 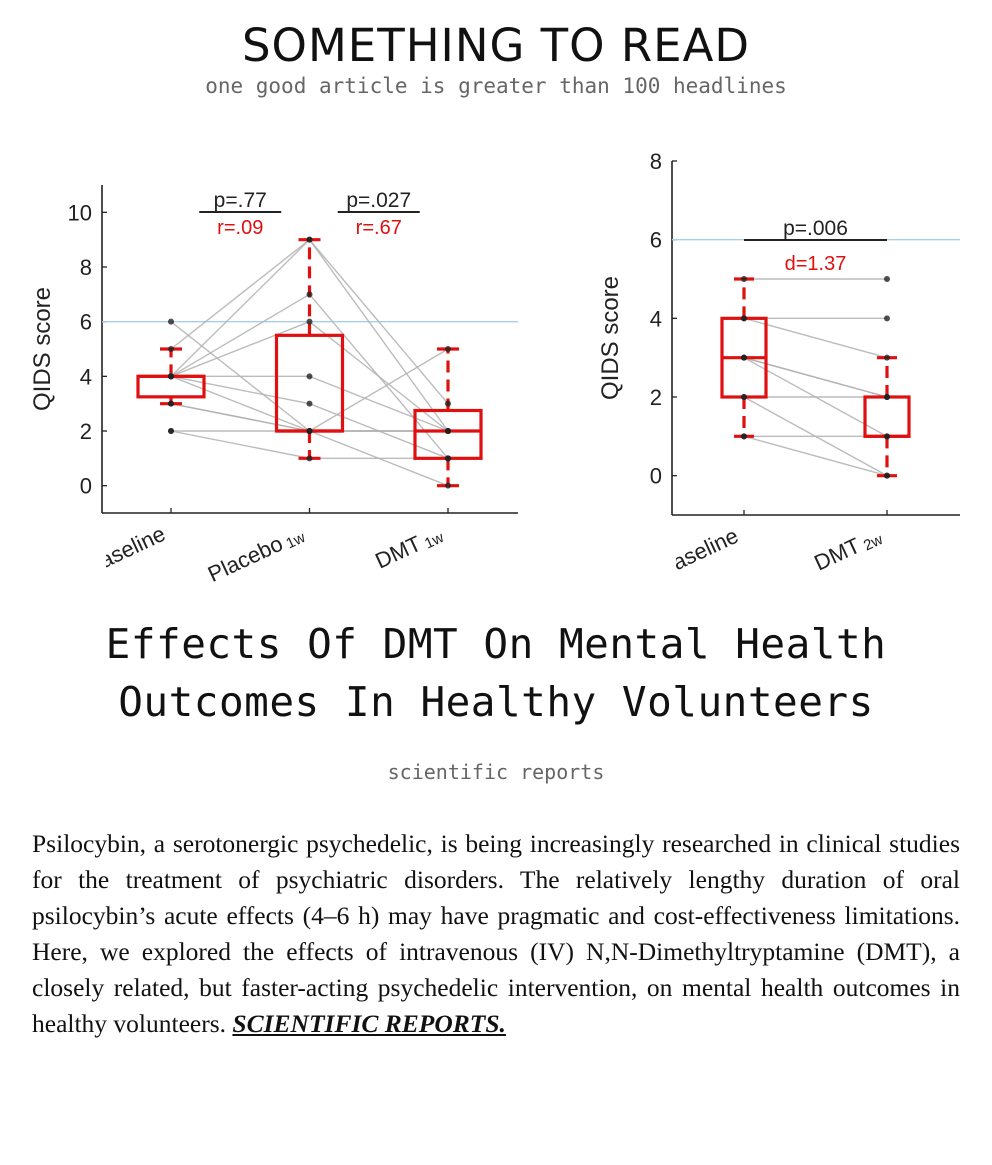 I want to click on article-title-line-1: Effects Of DMT On Mental Health, so click(x=496, y=644).